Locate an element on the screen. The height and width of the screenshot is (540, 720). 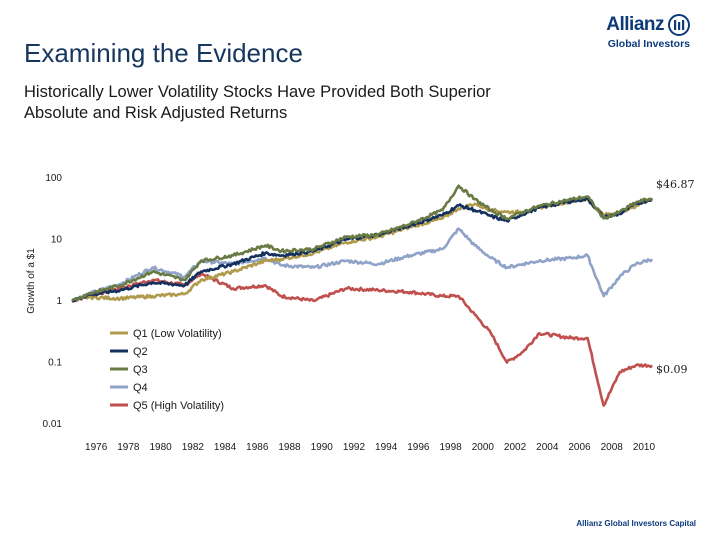
end-value-low: $0.09 is located at coordinates (672, 369).